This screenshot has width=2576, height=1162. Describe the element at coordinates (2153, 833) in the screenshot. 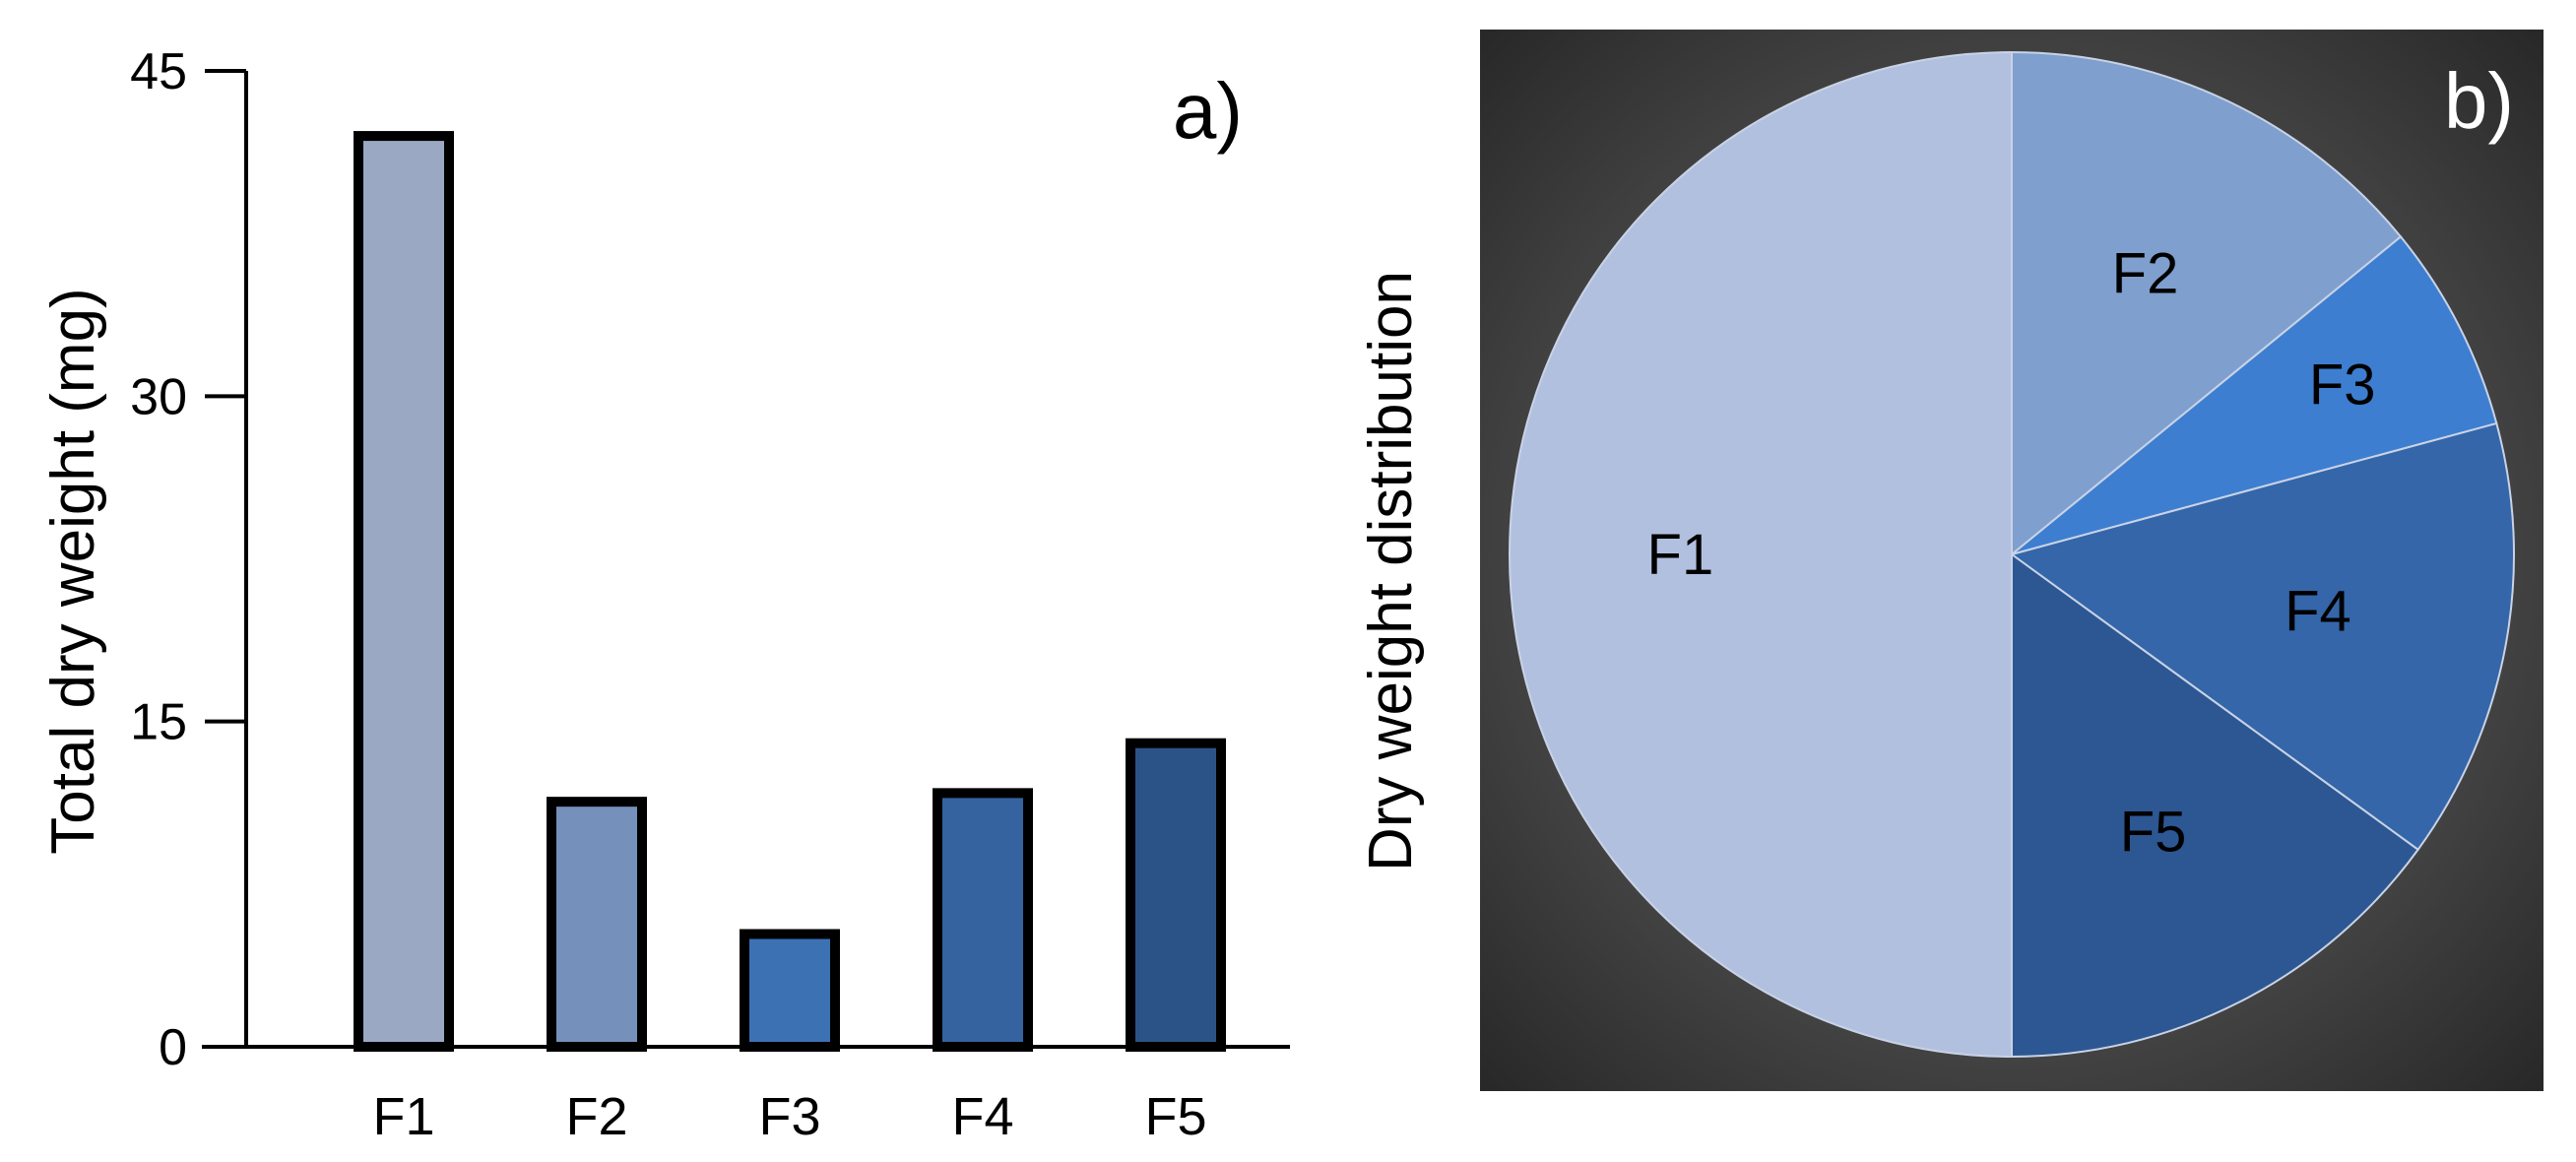

I see `pie-slice-label: F5` at that location.